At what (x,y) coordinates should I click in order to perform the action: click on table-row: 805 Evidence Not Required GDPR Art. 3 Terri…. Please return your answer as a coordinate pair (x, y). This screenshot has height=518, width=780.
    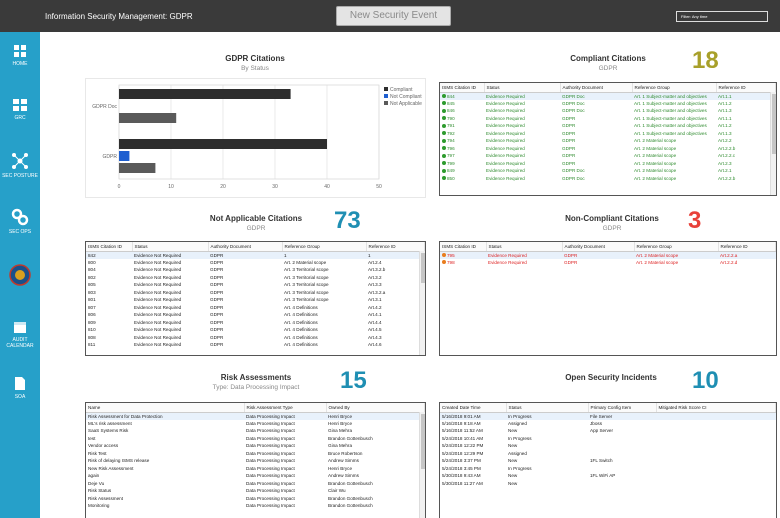
    Looking at the image, I should click on (255, 285).